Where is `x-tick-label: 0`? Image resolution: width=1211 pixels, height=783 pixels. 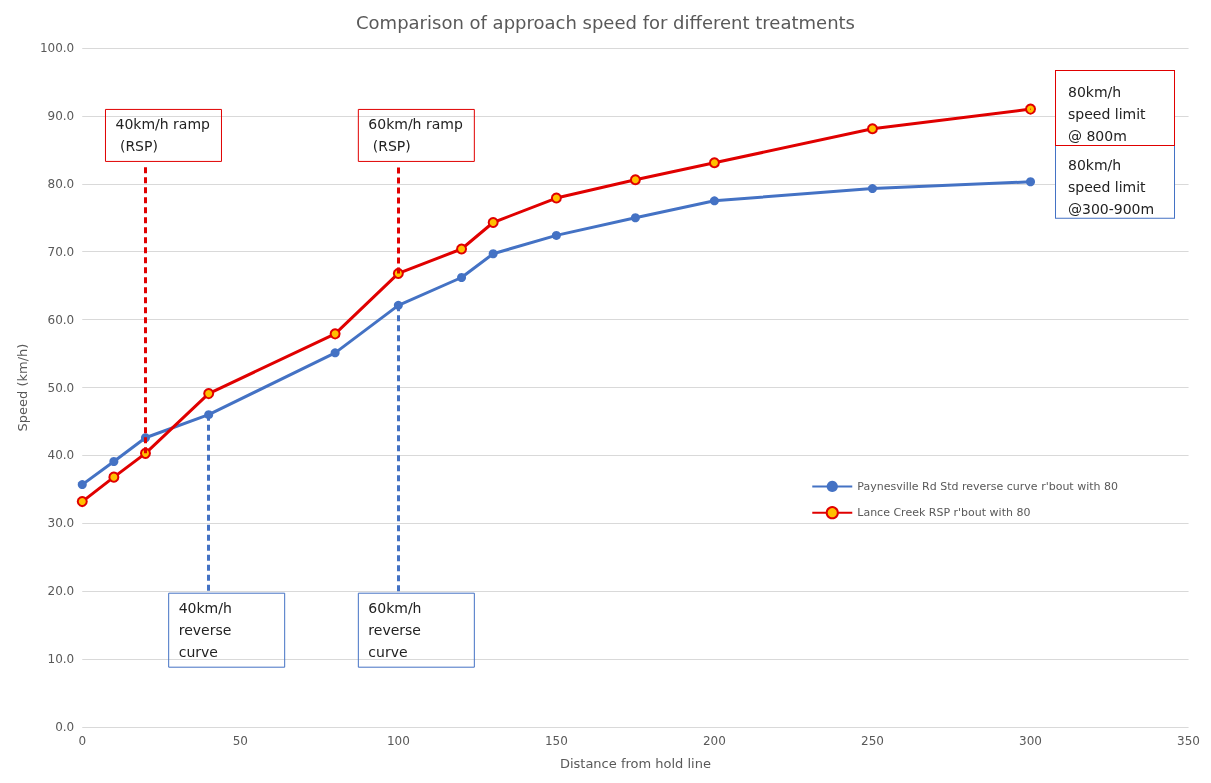
x-tick-label: 0 is located at coordinates (82, 741).